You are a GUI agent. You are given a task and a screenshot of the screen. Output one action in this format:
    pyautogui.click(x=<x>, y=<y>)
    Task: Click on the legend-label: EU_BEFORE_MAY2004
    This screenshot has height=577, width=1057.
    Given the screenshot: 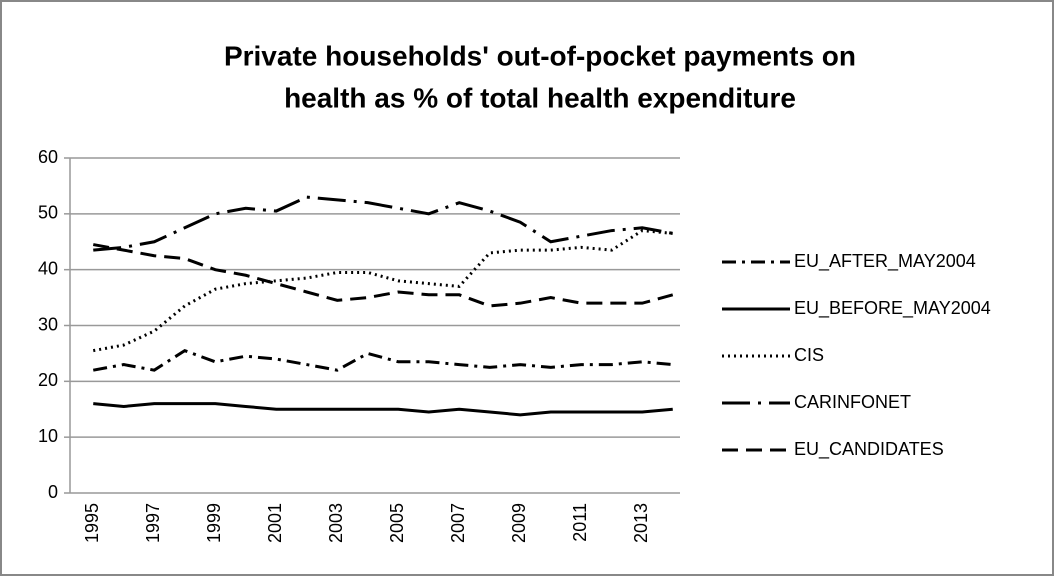 What is the action you would take?
    pyautogui.click(x=892, y=308)
    